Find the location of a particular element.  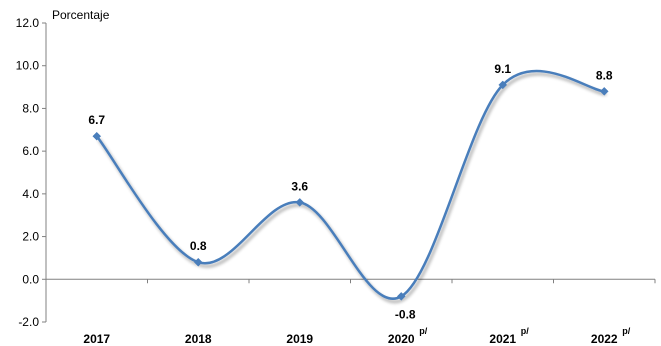

y-tick-label: 12.0 is located at coordinates (28, 23).